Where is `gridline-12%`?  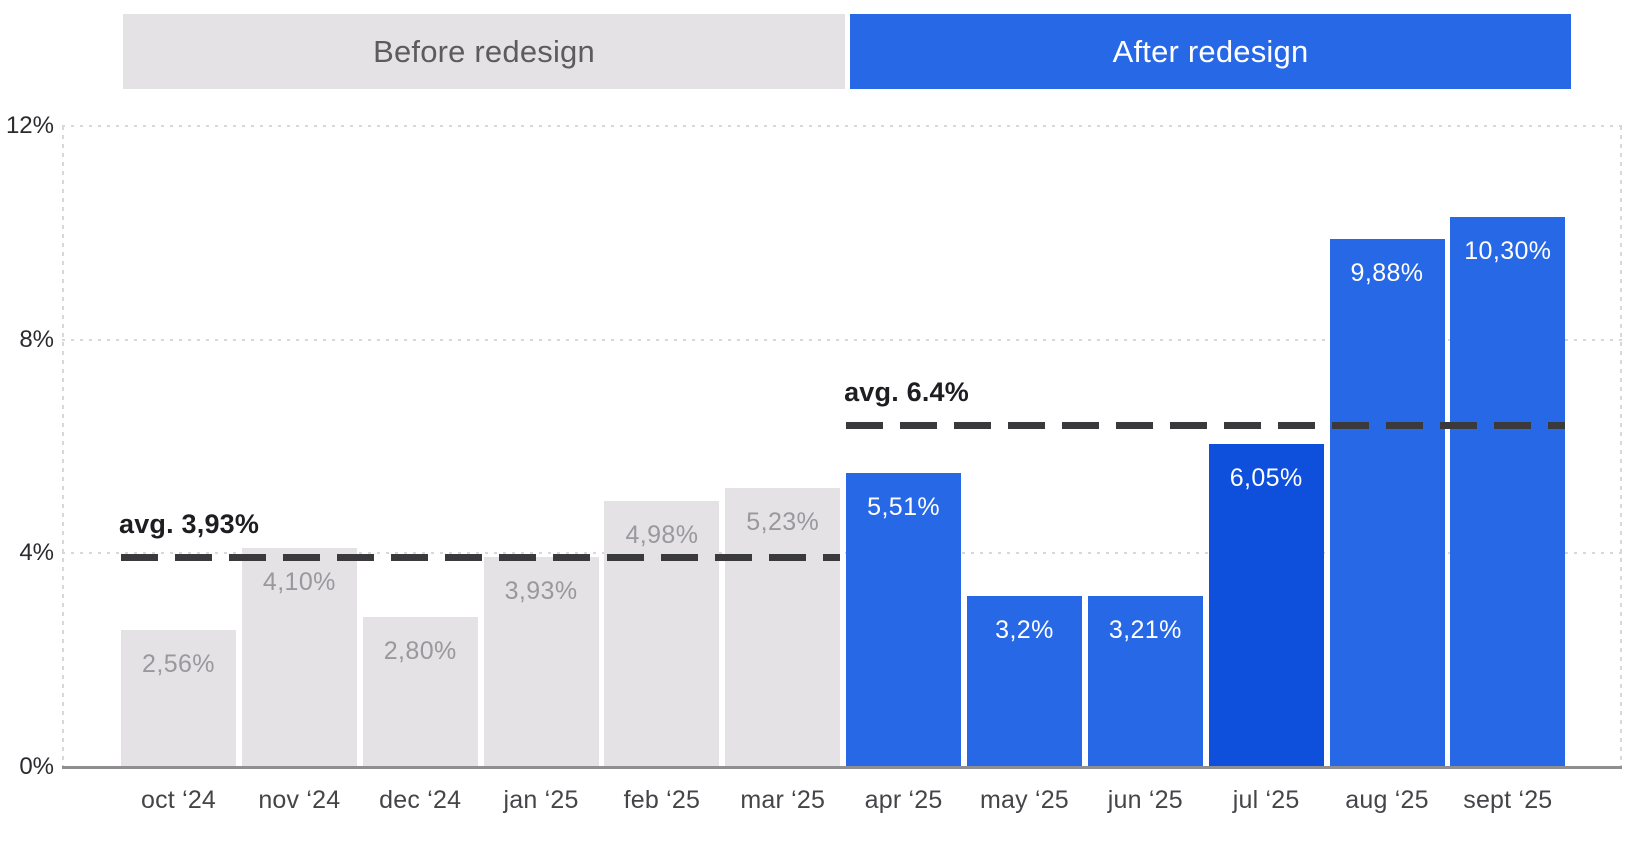
gridline-12% is located at coordinates (842, 126).